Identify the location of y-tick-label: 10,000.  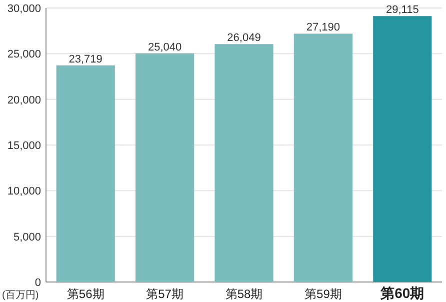
(24, 192).